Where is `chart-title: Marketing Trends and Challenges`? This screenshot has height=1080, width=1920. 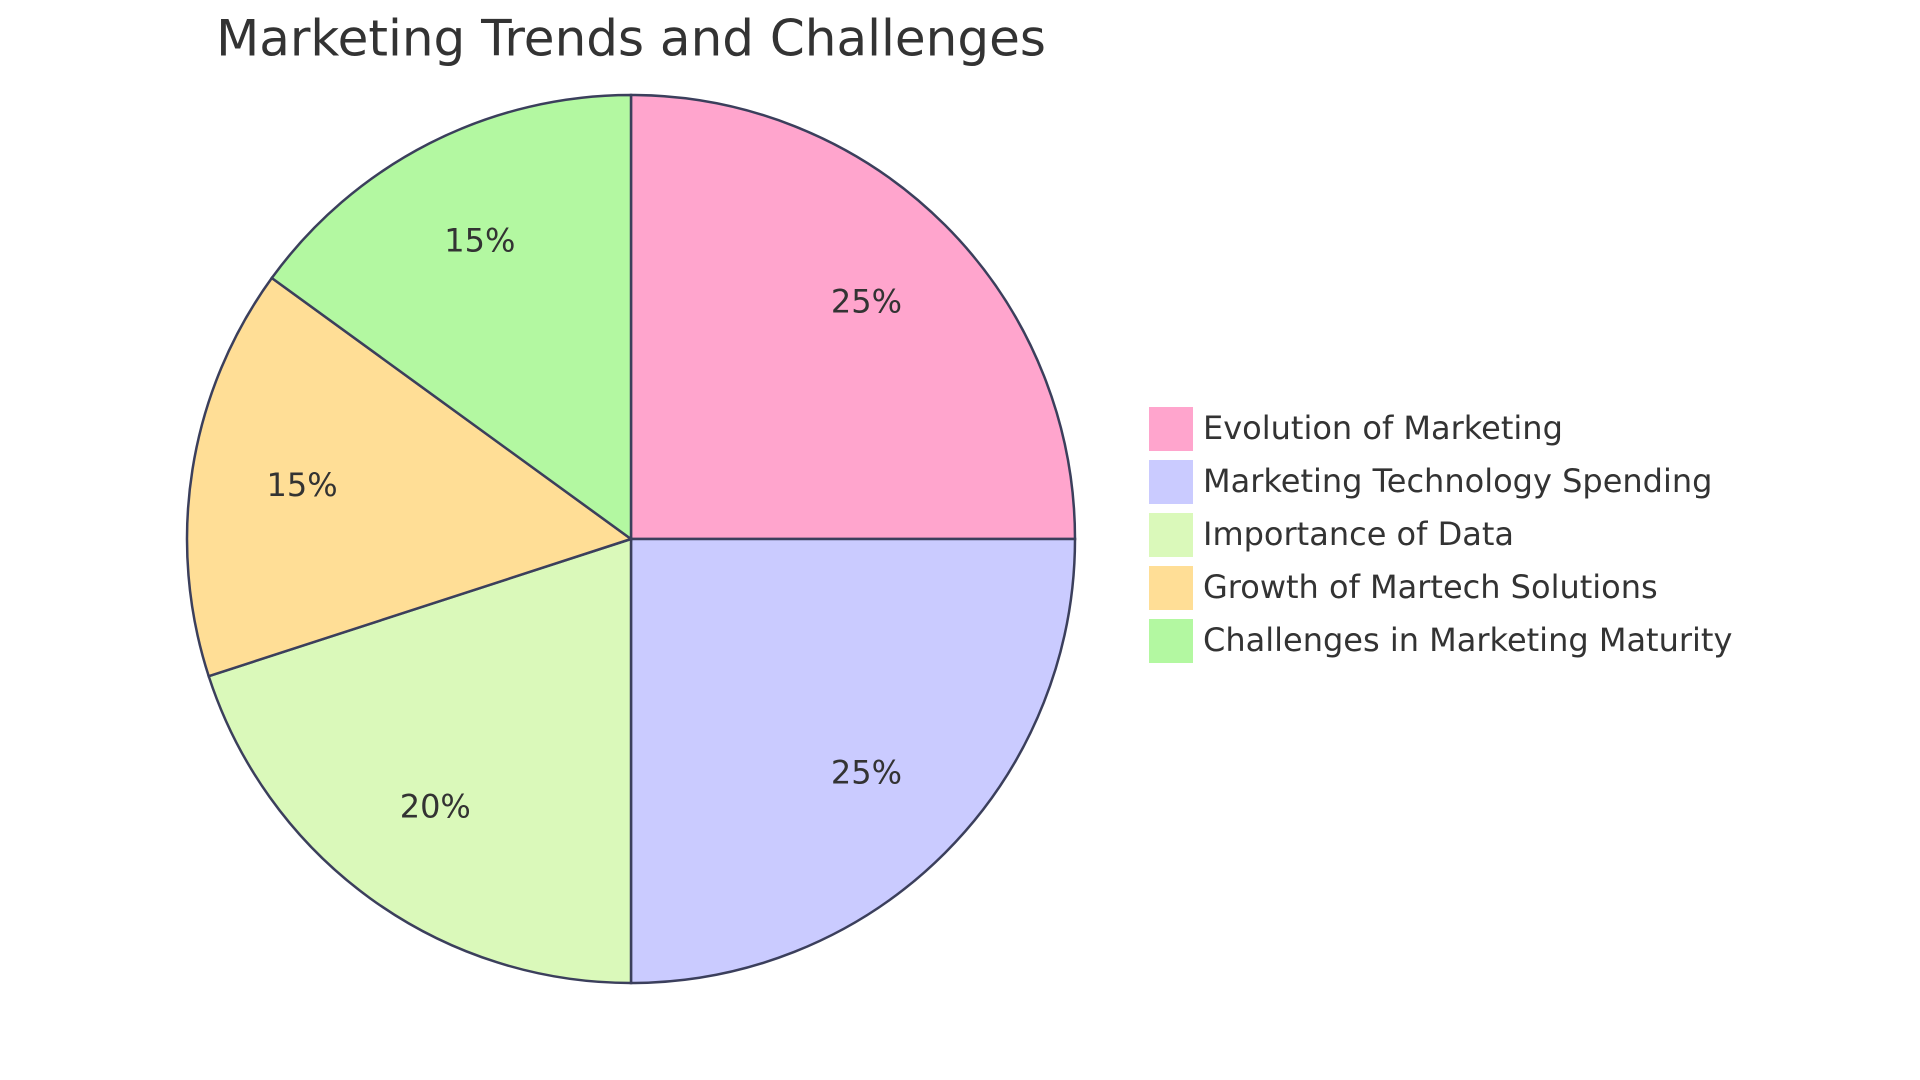 chart-title: Marketing Trends and Challenges is located at coordinates (631, 39).